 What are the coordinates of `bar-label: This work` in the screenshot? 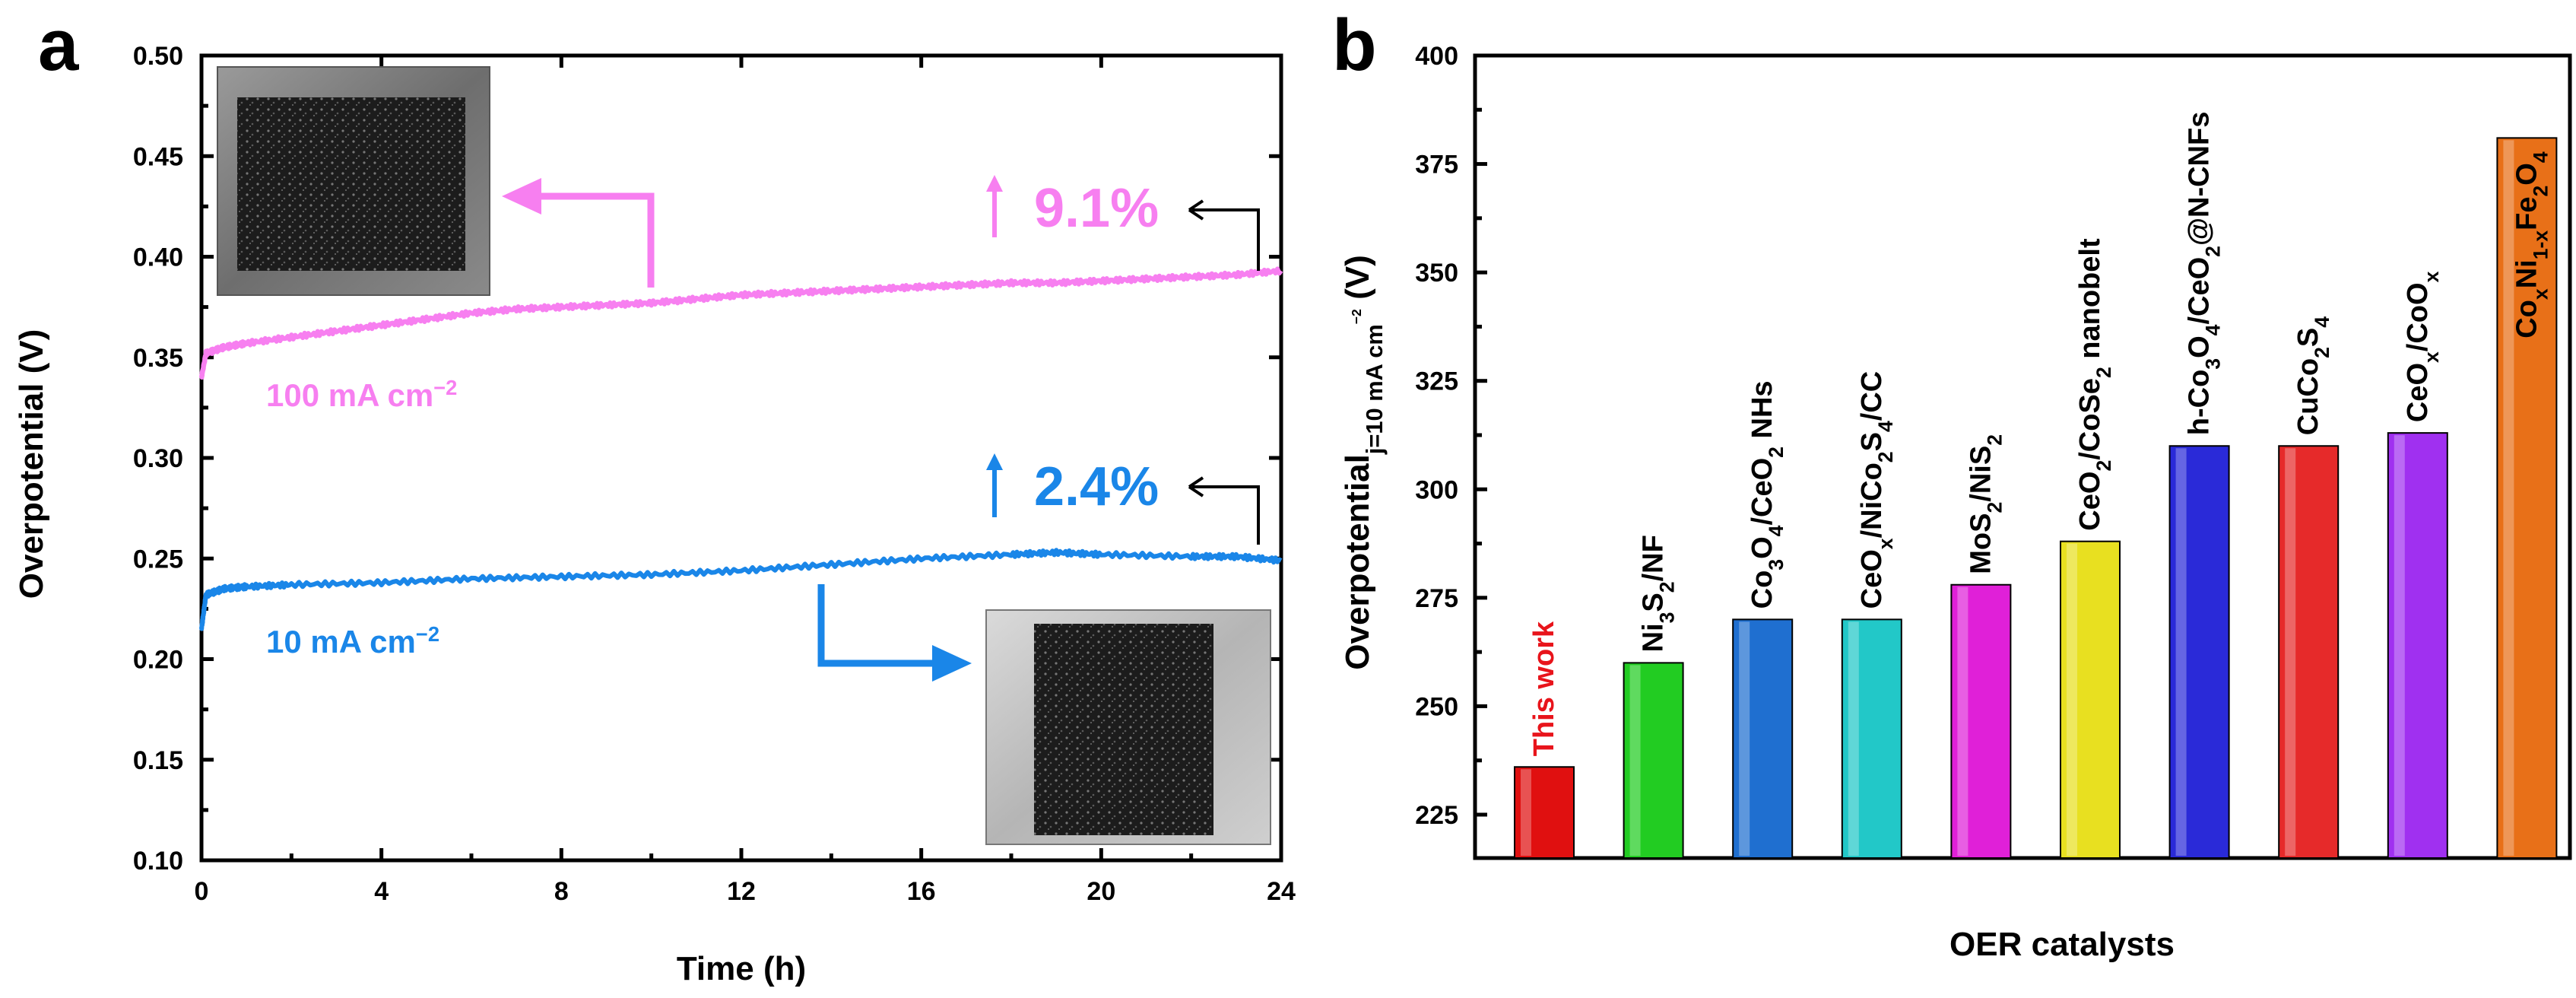 It's located at (1544, 688).